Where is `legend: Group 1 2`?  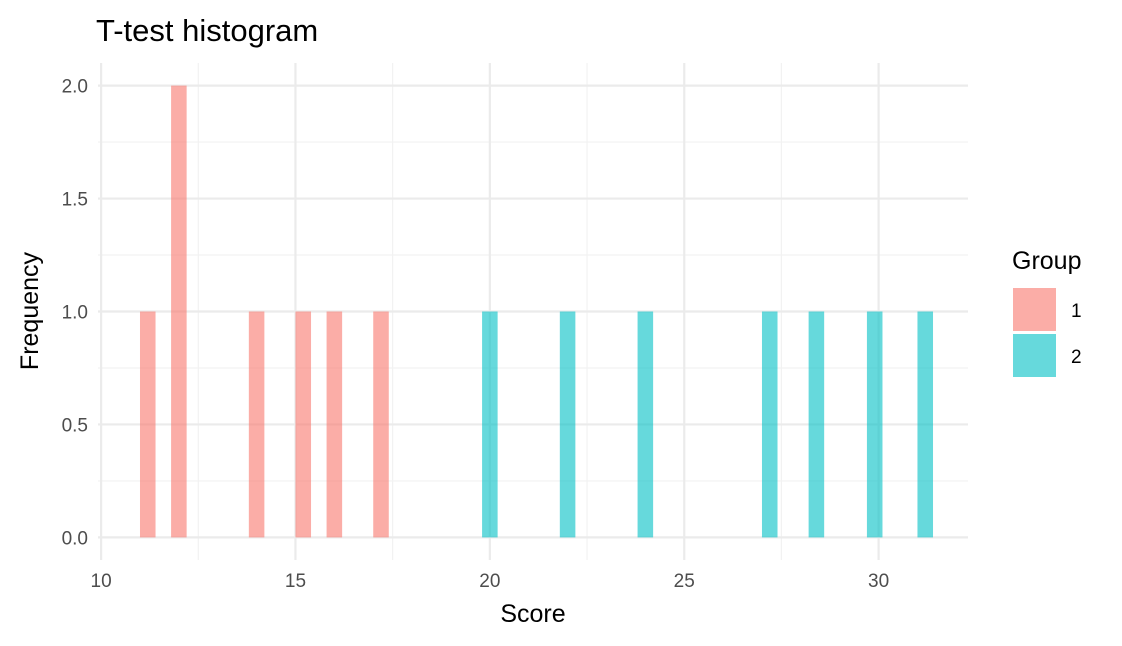 legend: Group 1 2 is located at coordinates (1047, 312).